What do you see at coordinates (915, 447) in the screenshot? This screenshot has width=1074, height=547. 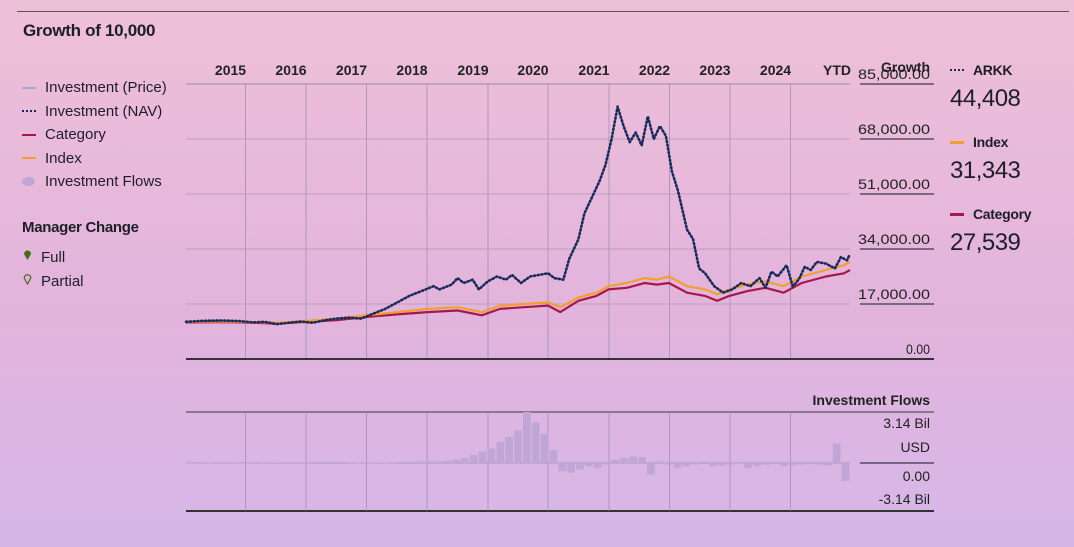 I see `flows-unit-label: USD` at bounding box center [915, 447].